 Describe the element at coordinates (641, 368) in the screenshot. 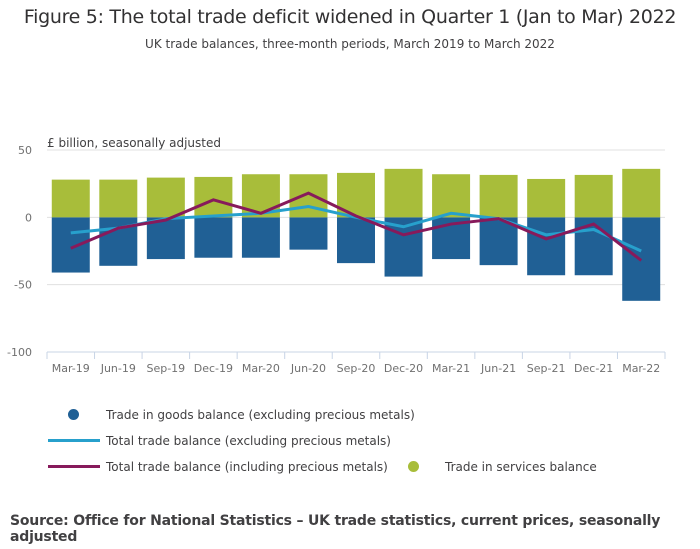

I see `x-tick-label: Mar-22` at that location.